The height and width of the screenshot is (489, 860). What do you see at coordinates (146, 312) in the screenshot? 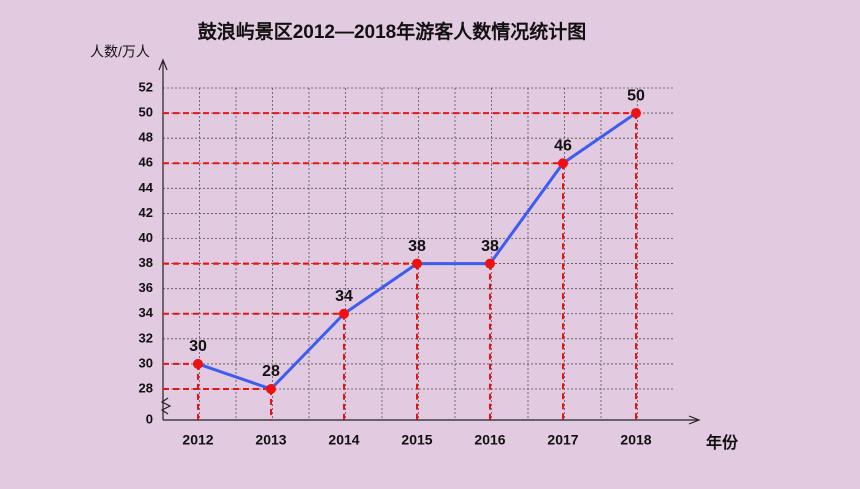
I see `y-tick-label: 34` at bounding box center [146, 312].